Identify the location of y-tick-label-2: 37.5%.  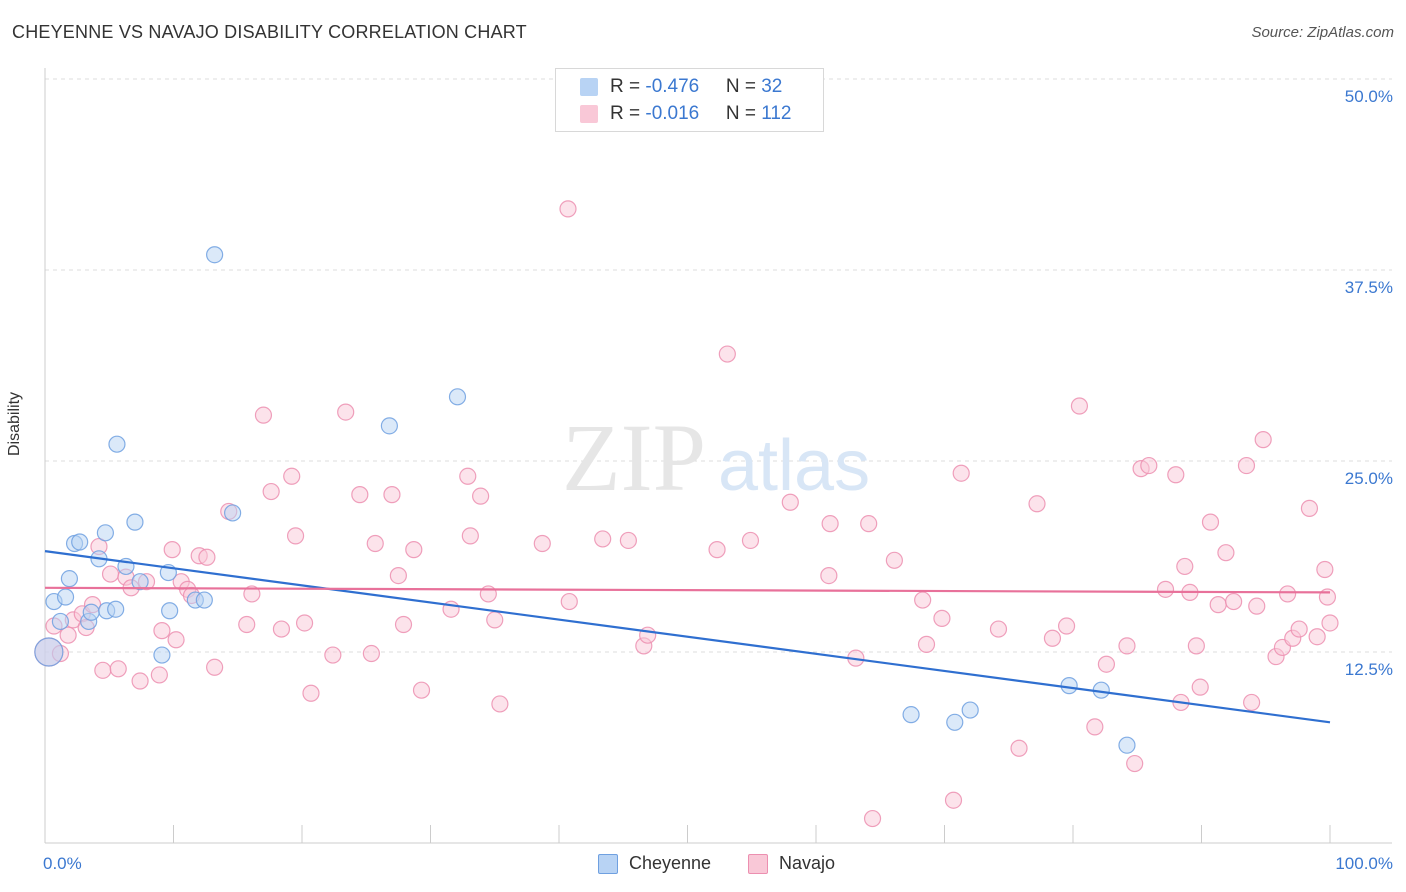
(1369, 287).